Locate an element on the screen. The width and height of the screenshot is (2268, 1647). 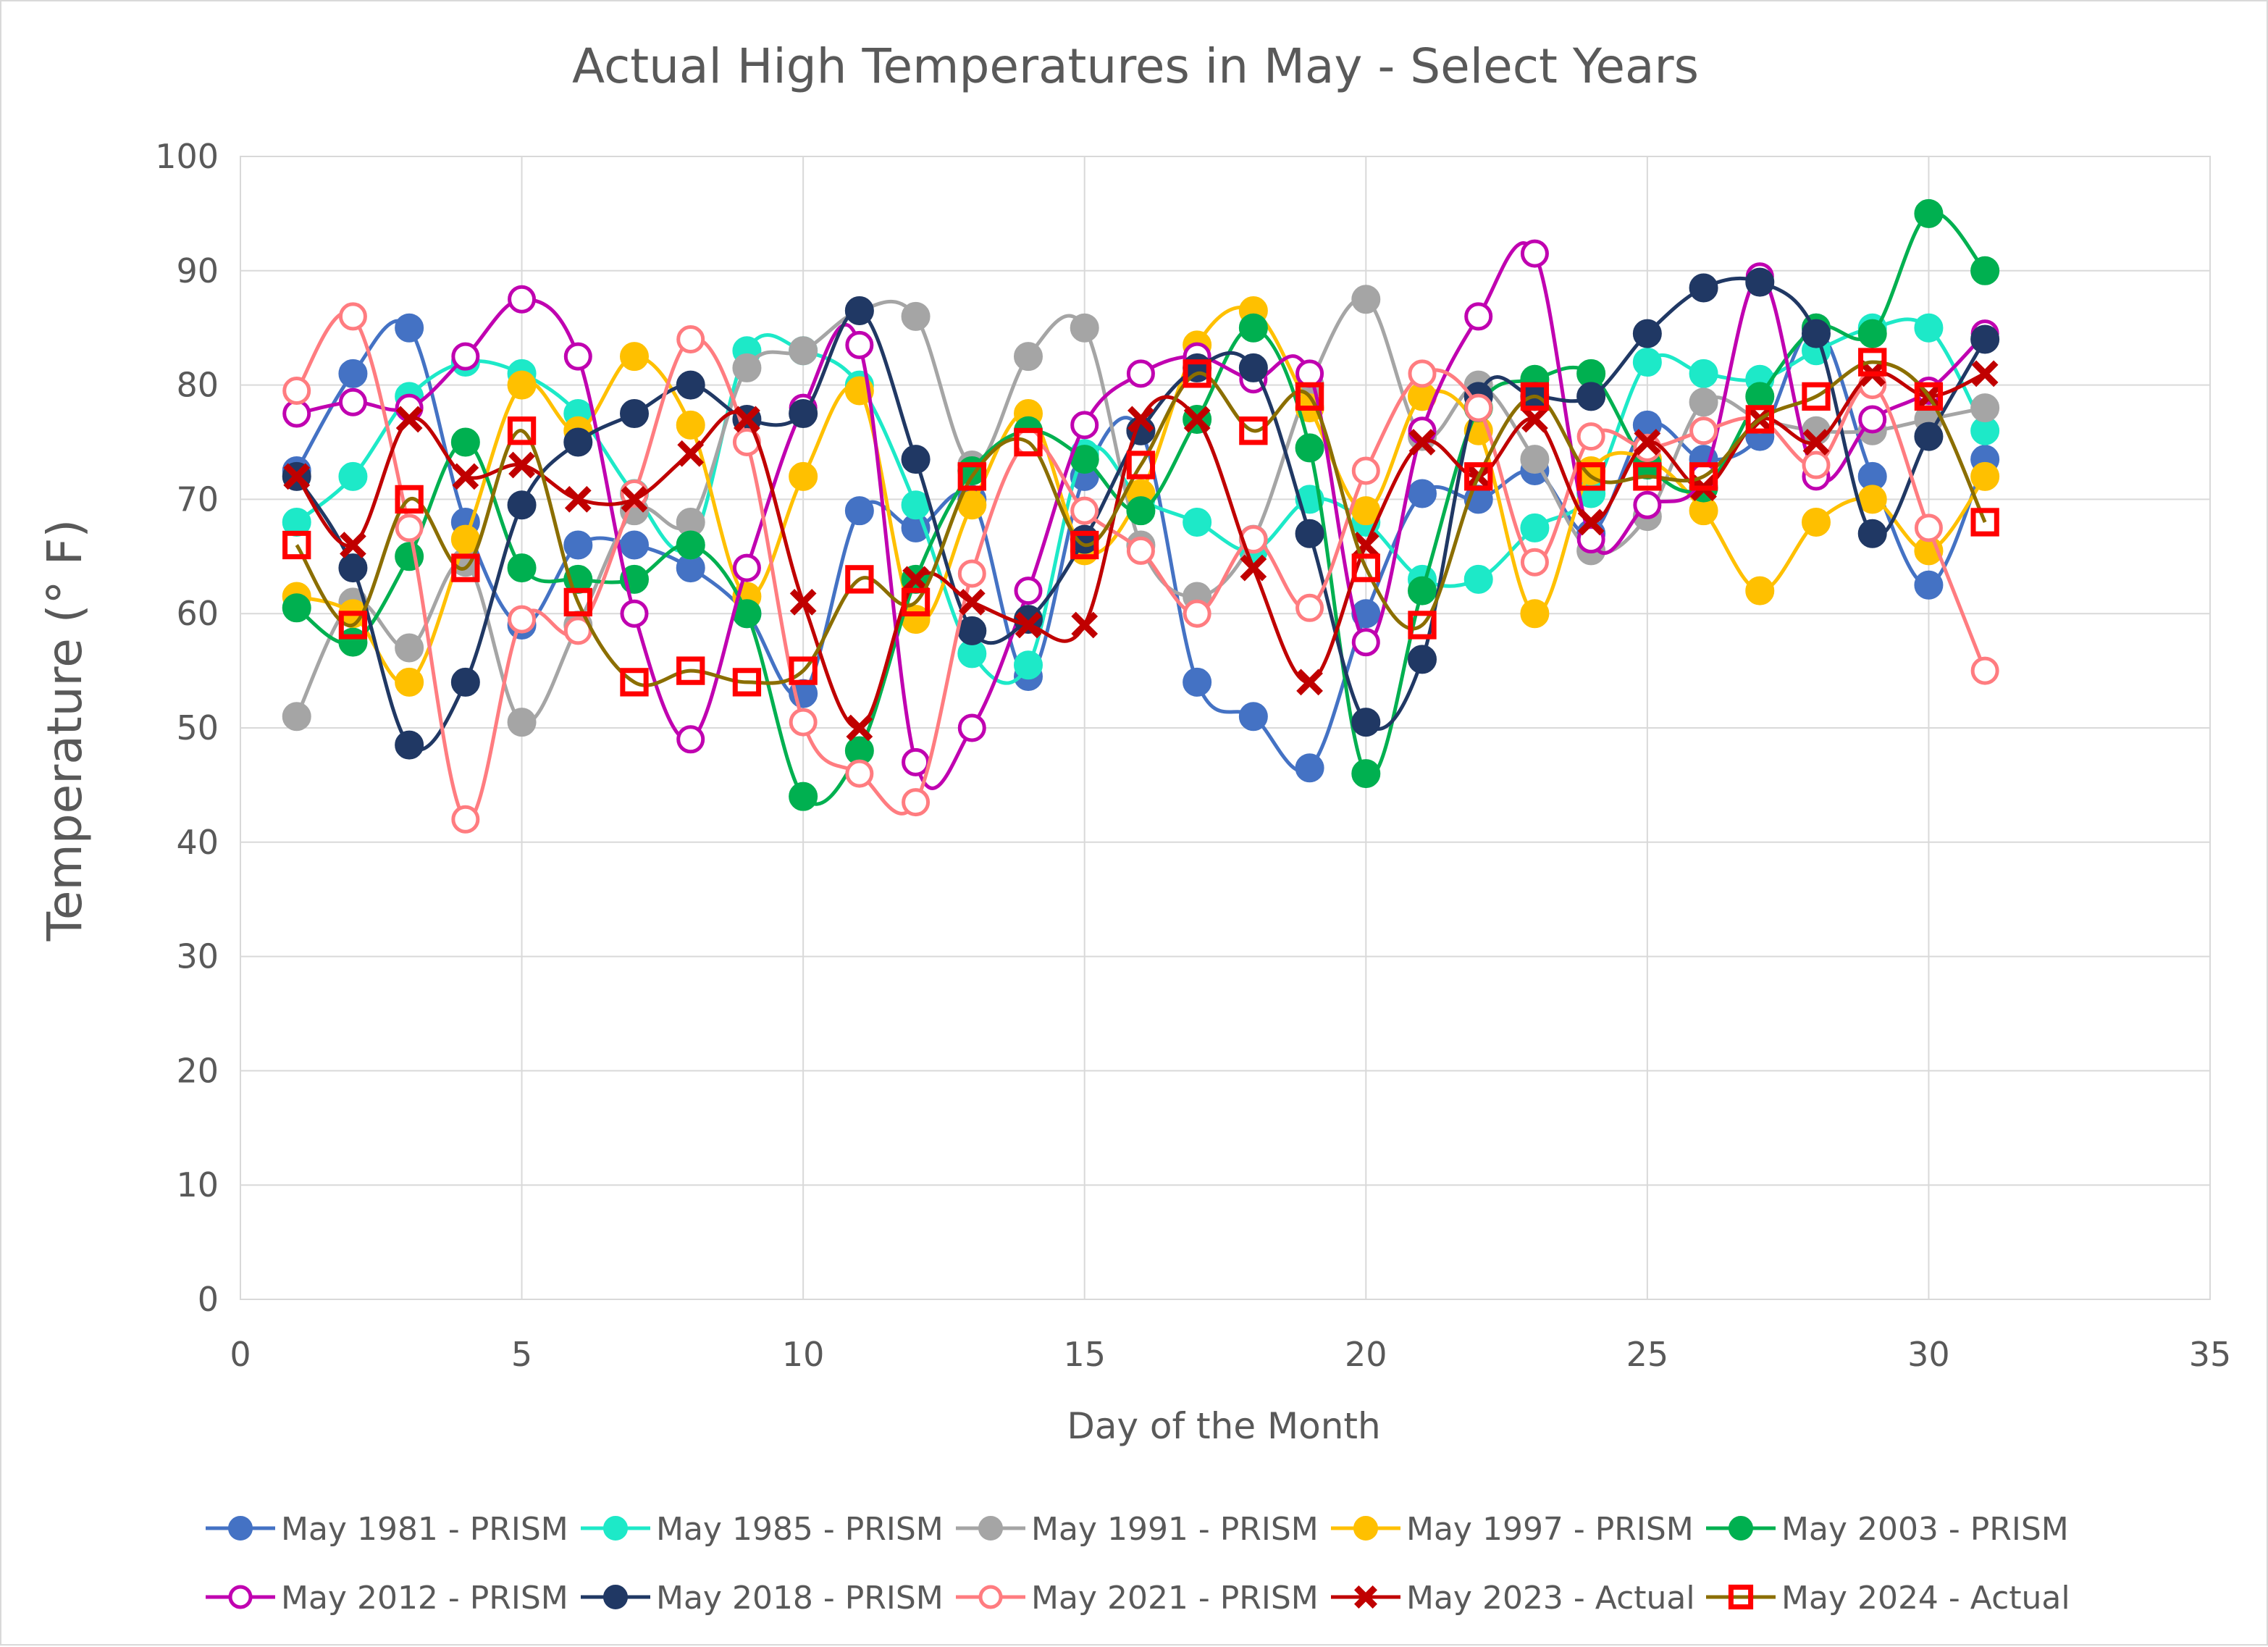
legend-label: May 2018 - PRISM is located at coordinates (800, 1598).